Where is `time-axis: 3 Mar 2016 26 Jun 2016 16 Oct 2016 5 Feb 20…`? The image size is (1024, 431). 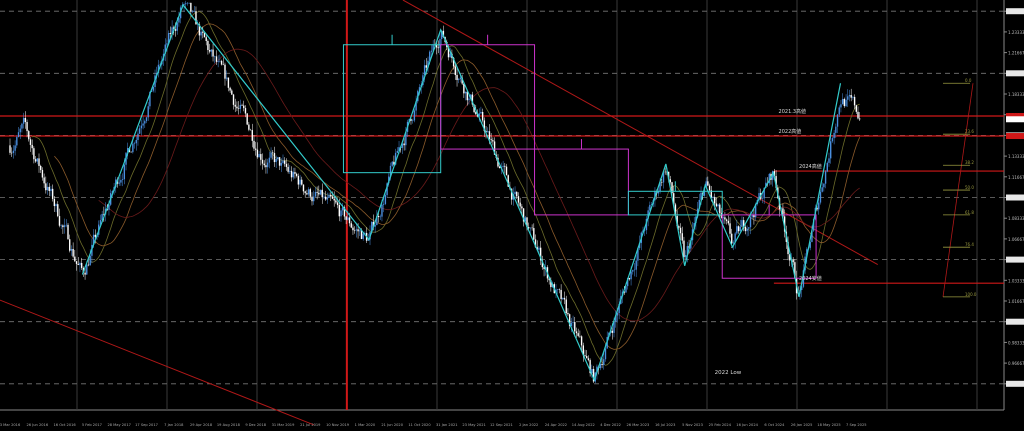 time-axis: 3 Mar 2016 26 Jun 2016 16 Oct 2016 5 Feb 20… is located at coordinates (433, 425).